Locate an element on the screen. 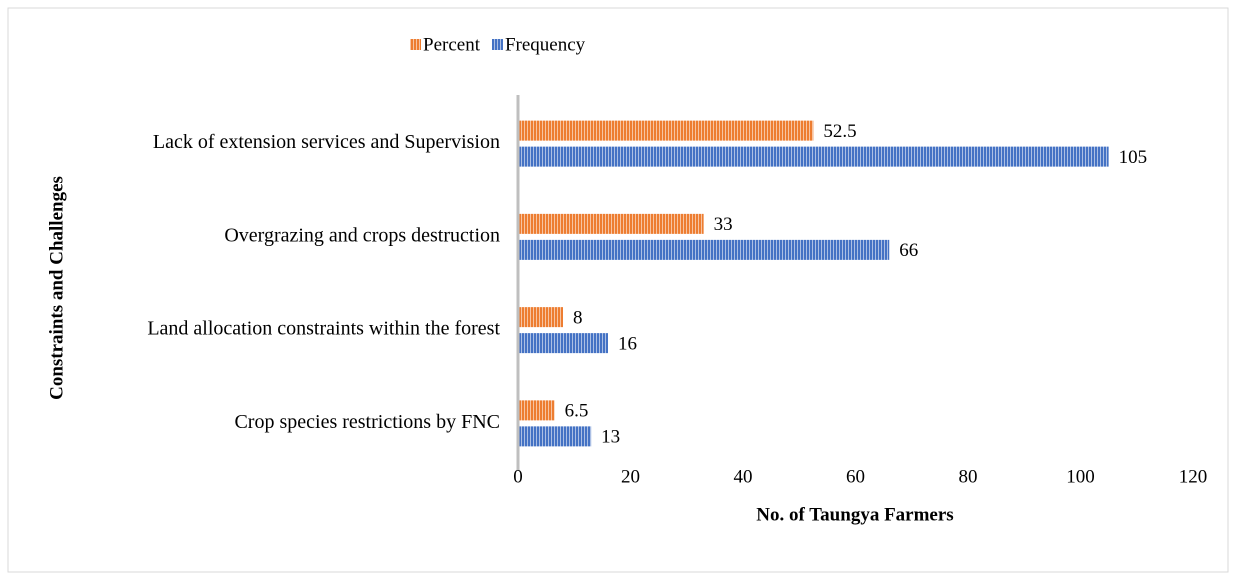 Image resolution: width=1236 pixels, height=580 pixels. x-tick-label: 0 is located at coordinates (518, 476).